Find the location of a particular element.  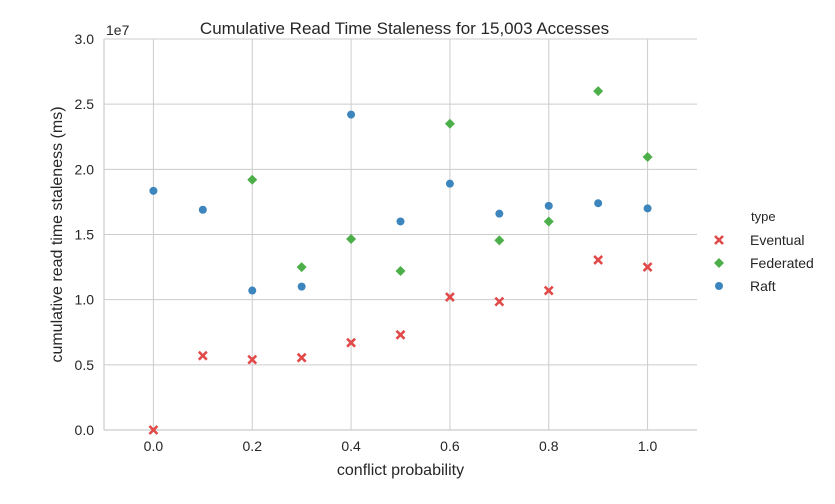

y-tick-label: 0.0 is located at coordinates (85, 430).